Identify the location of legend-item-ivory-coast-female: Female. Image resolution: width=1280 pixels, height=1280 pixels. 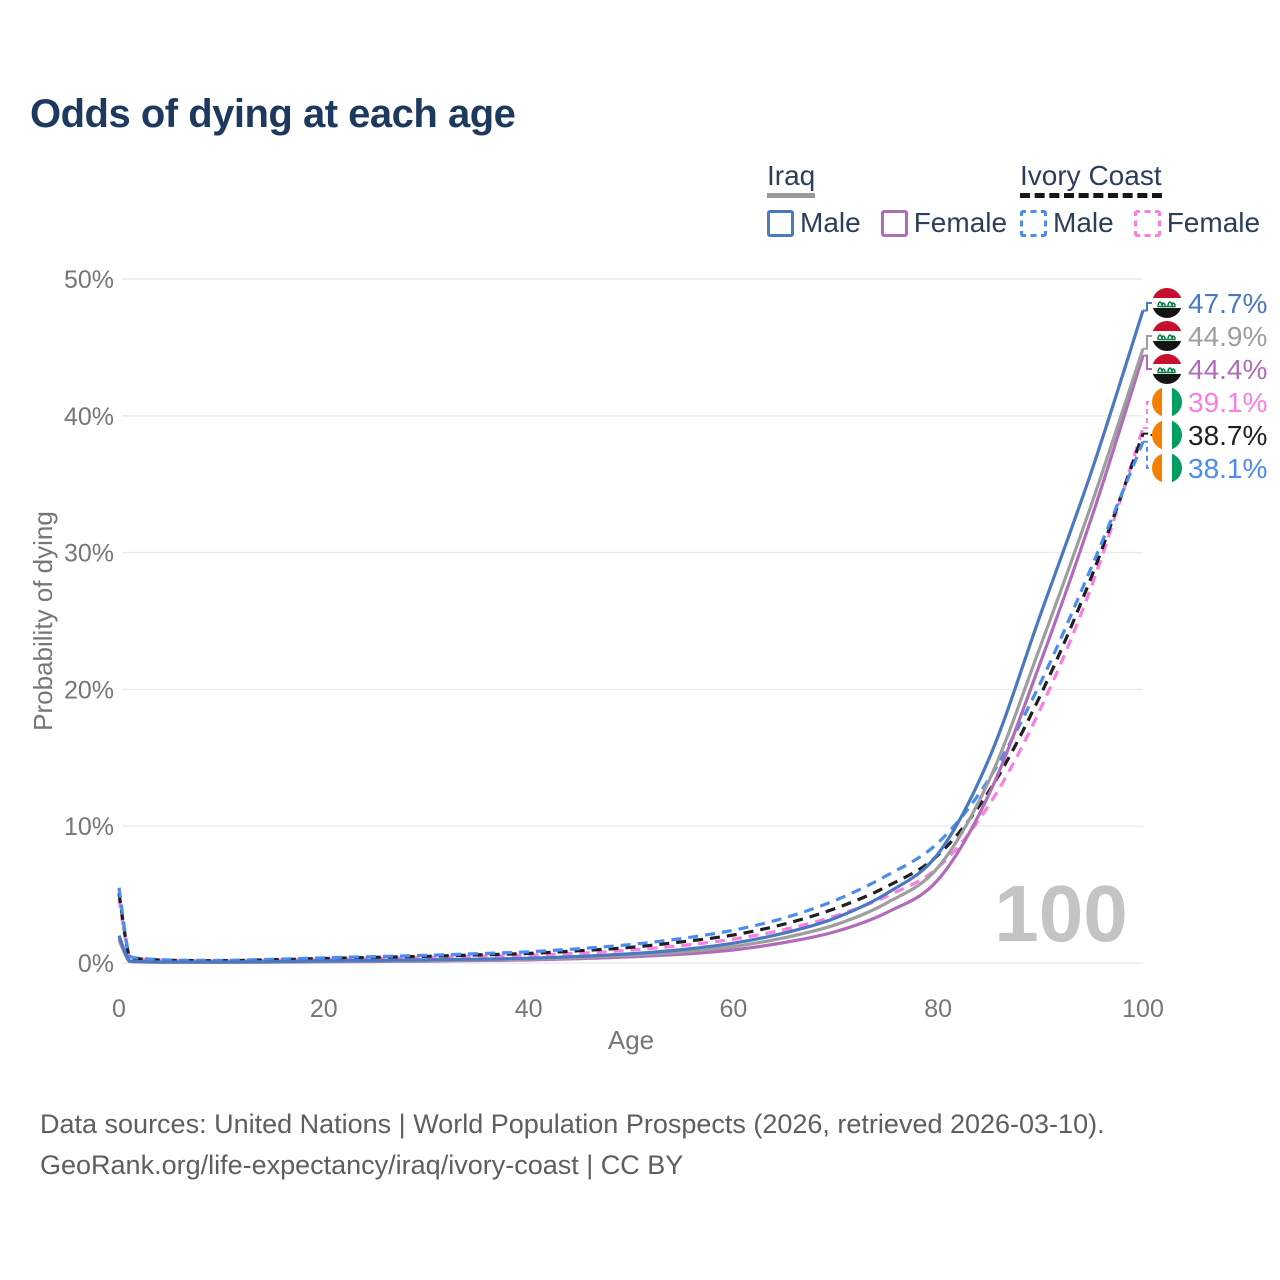
(1197, 223).